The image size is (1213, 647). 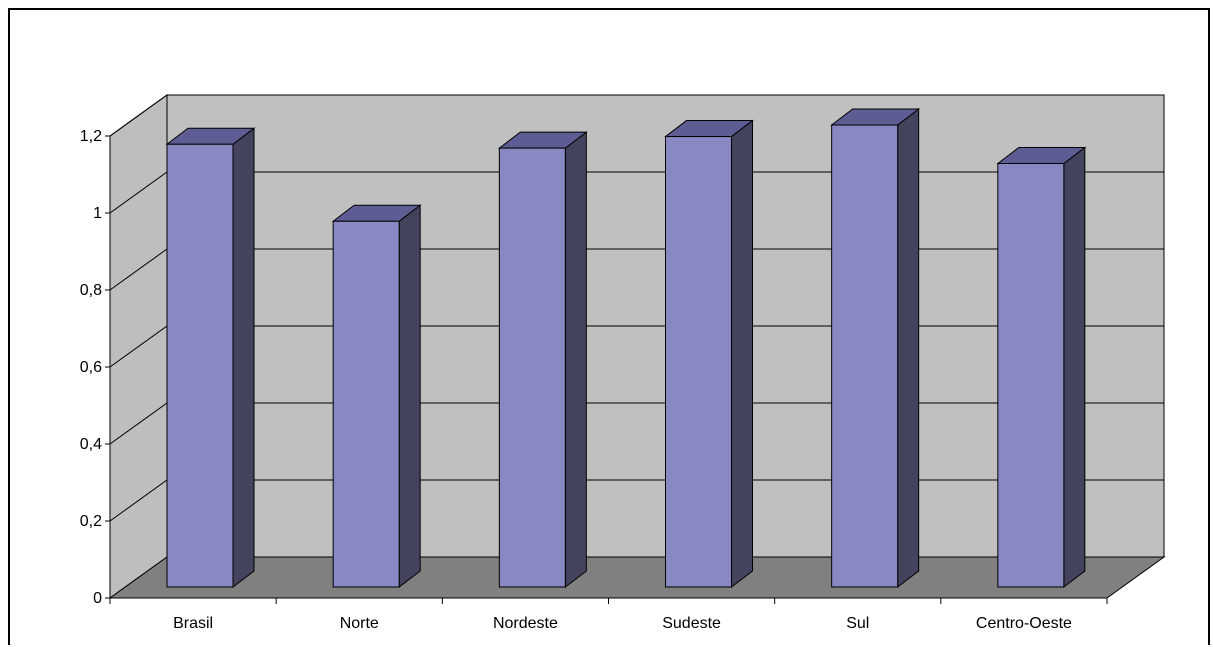 What do you see at coordinates (97, 213) in the screenshot?
I see `y-tick-label: 1` at bounding box center [97, 213].